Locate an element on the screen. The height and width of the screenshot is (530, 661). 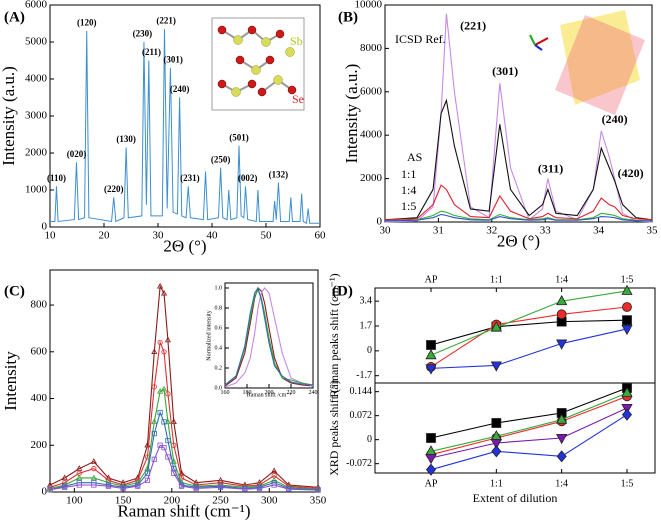
peak-label: (250) is located at coordinates (221, 159).